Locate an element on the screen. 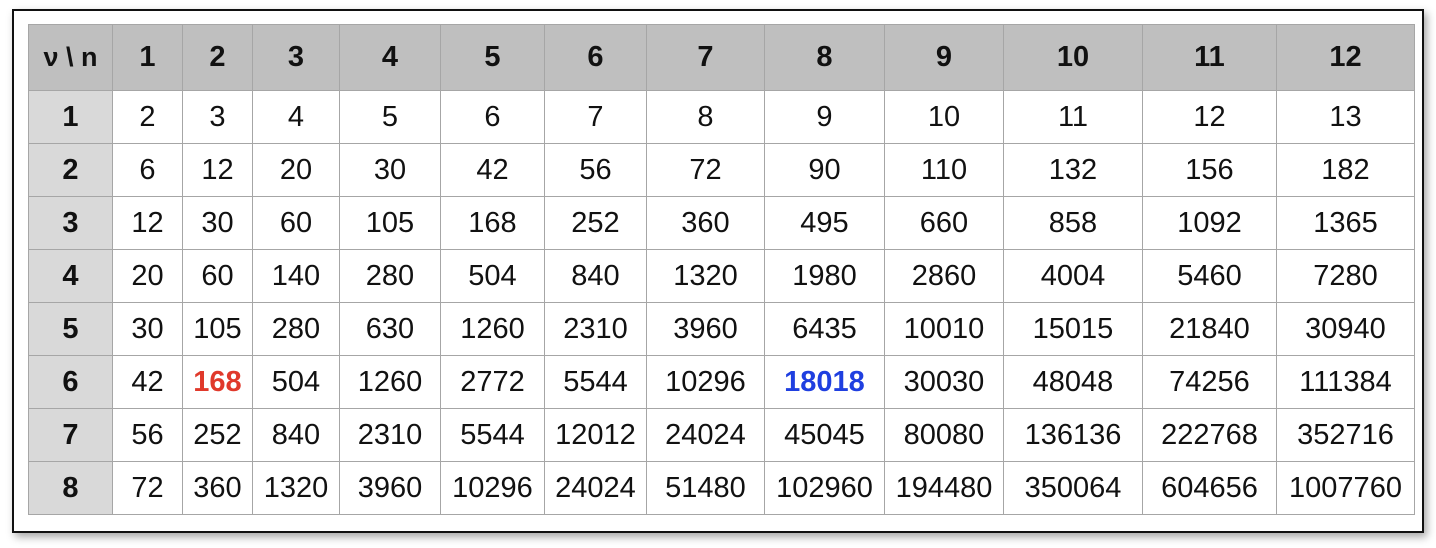  row-header: 2 is located at coordinates (70, 170).